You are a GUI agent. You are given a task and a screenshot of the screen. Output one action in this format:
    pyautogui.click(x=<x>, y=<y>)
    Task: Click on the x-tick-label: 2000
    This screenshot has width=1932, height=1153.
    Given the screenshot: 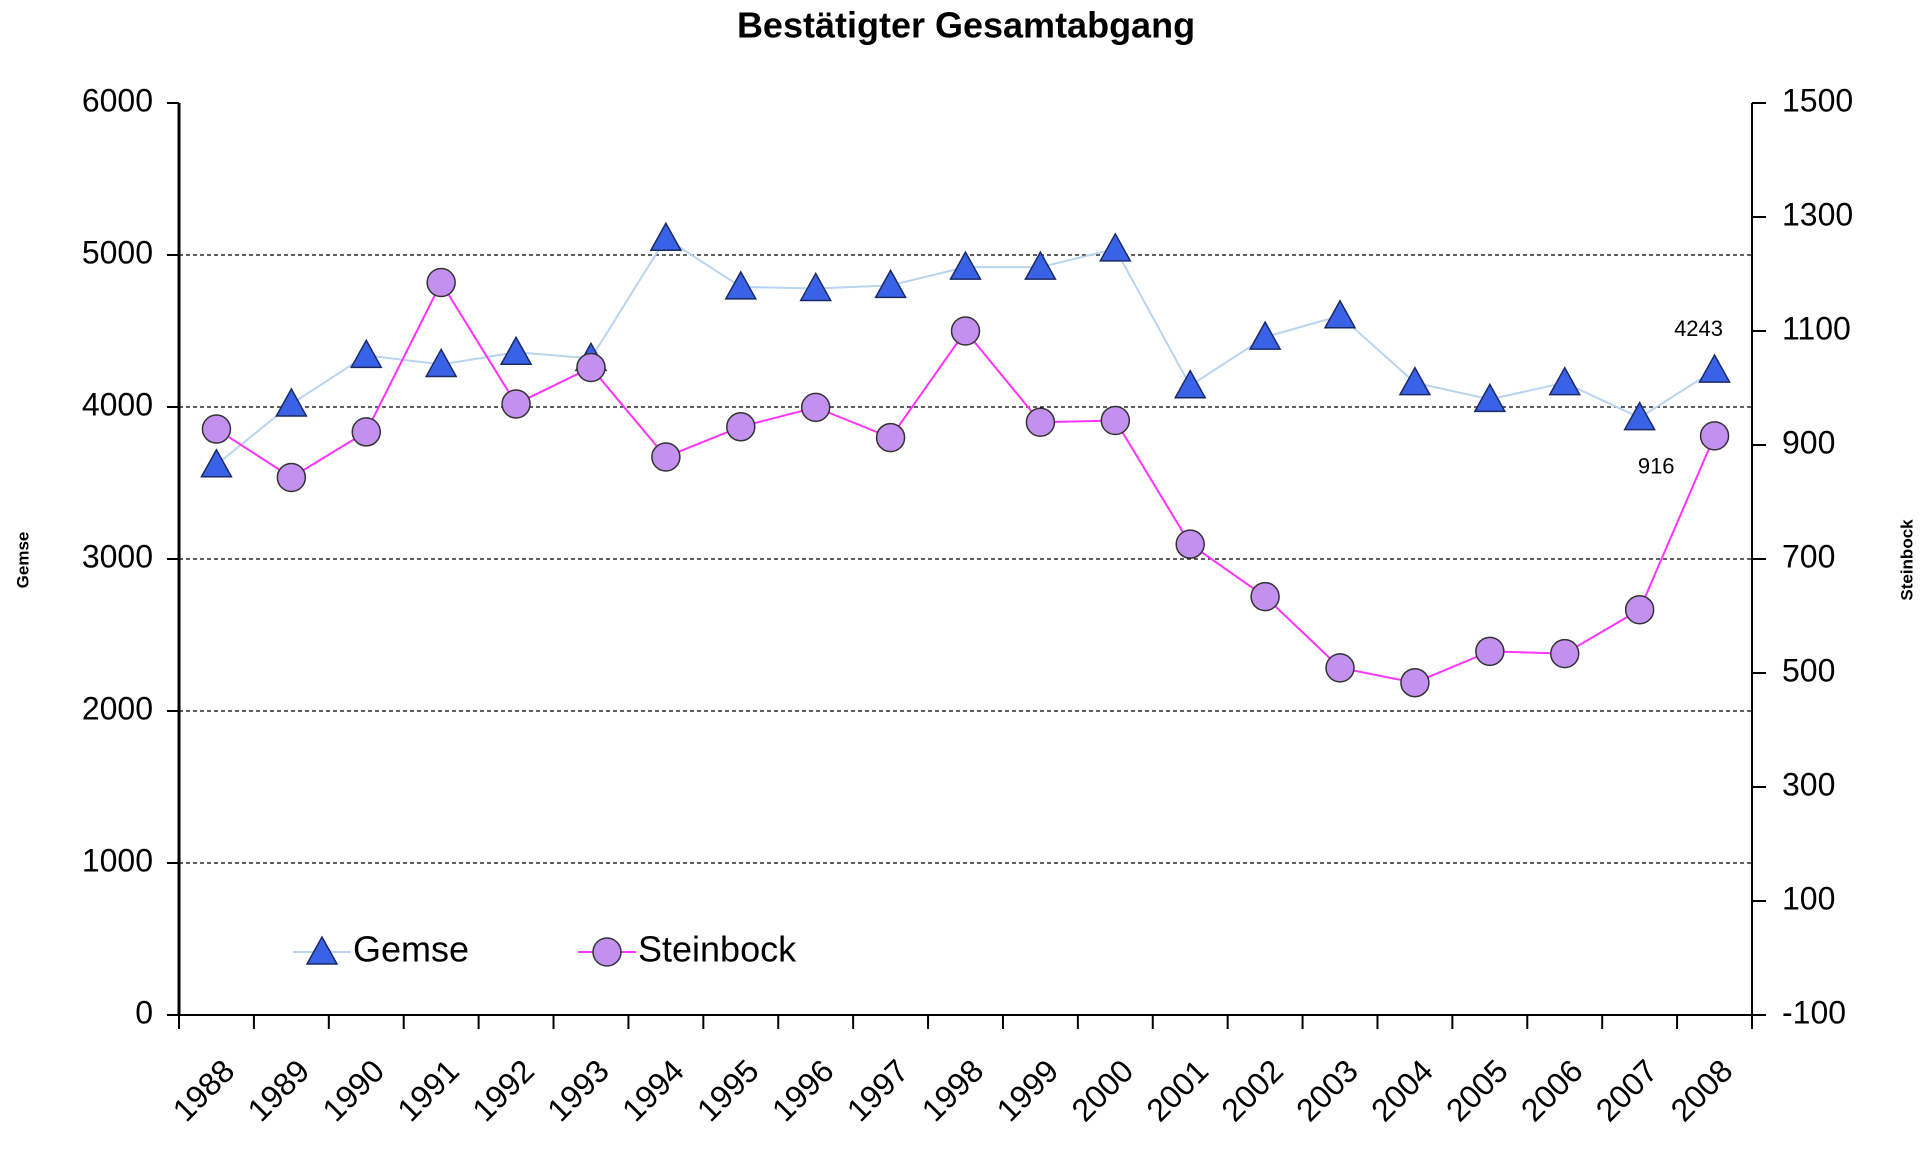 What is the action you would take?
    pyautogui.click(x=1102, y=1090)
    